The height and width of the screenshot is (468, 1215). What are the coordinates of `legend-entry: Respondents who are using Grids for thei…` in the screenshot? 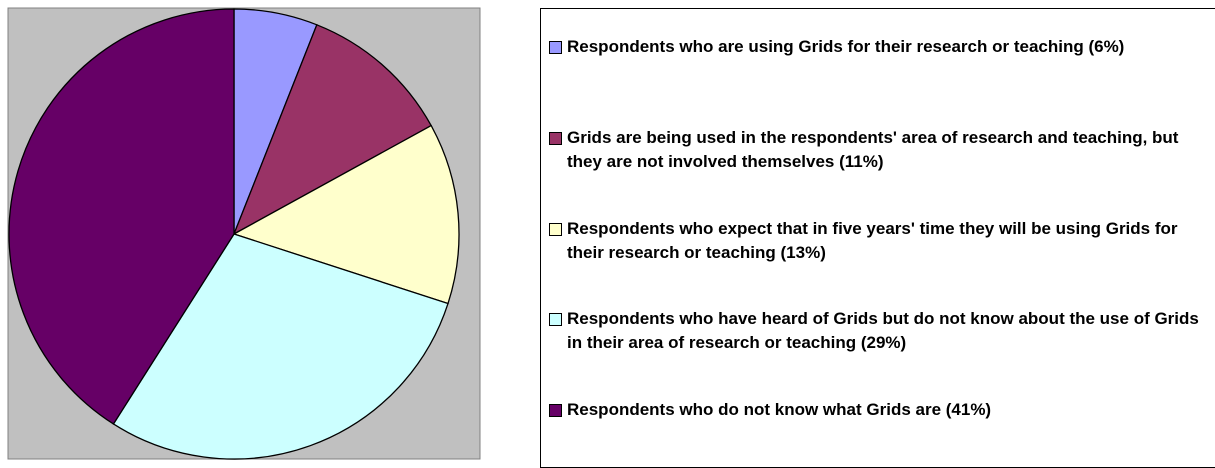 It's located at (879, 47).